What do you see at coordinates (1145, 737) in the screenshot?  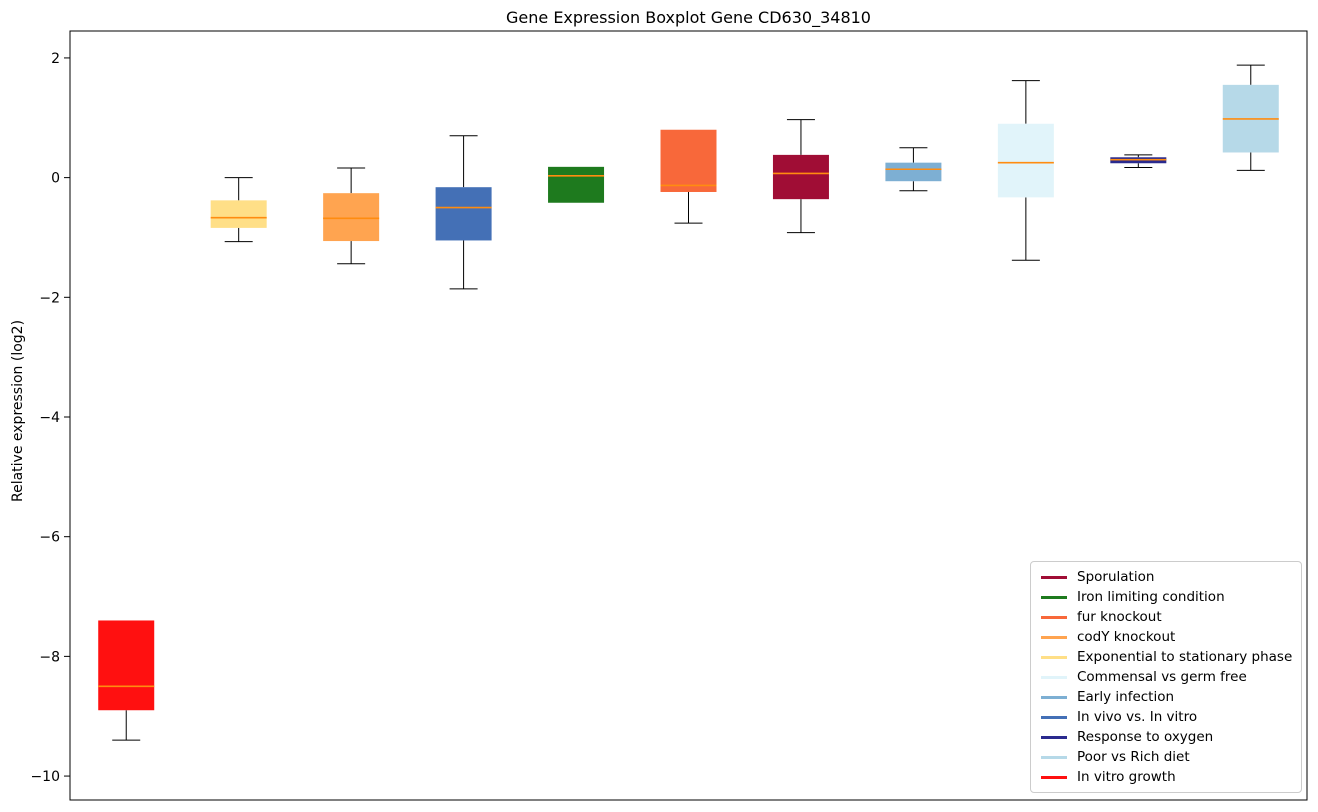 I see `legend-label: Response to oxygen` at bounding box center [1145, 737].